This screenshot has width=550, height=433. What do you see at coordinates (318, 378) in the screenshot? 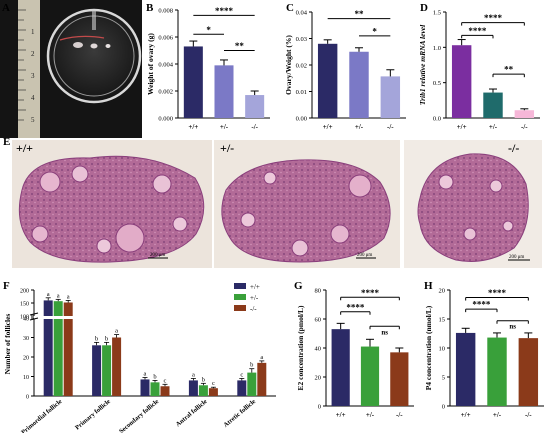
I see `g-y-tick-label: 20` at bounding box center [318, 378].